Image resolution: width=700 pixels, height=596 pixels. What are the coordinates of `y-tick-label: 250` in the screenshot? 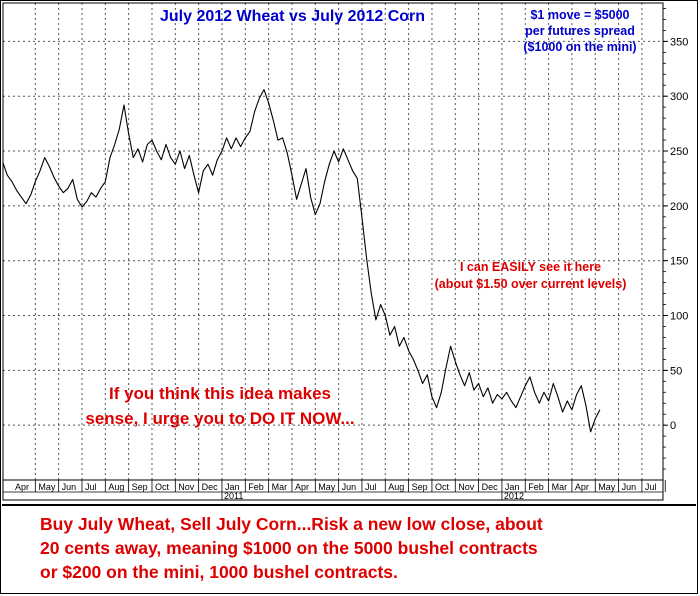 It's located at (679, 152).